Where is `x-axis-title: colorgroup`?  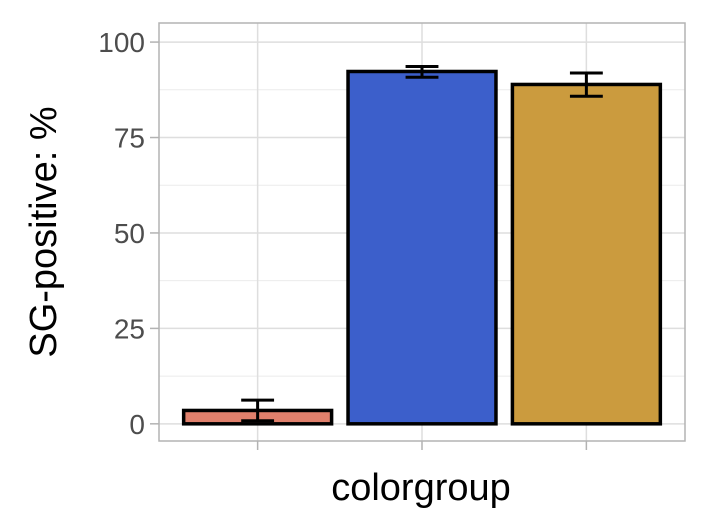
x-axis-title: colorgroup is located at coordinates (421, 488).